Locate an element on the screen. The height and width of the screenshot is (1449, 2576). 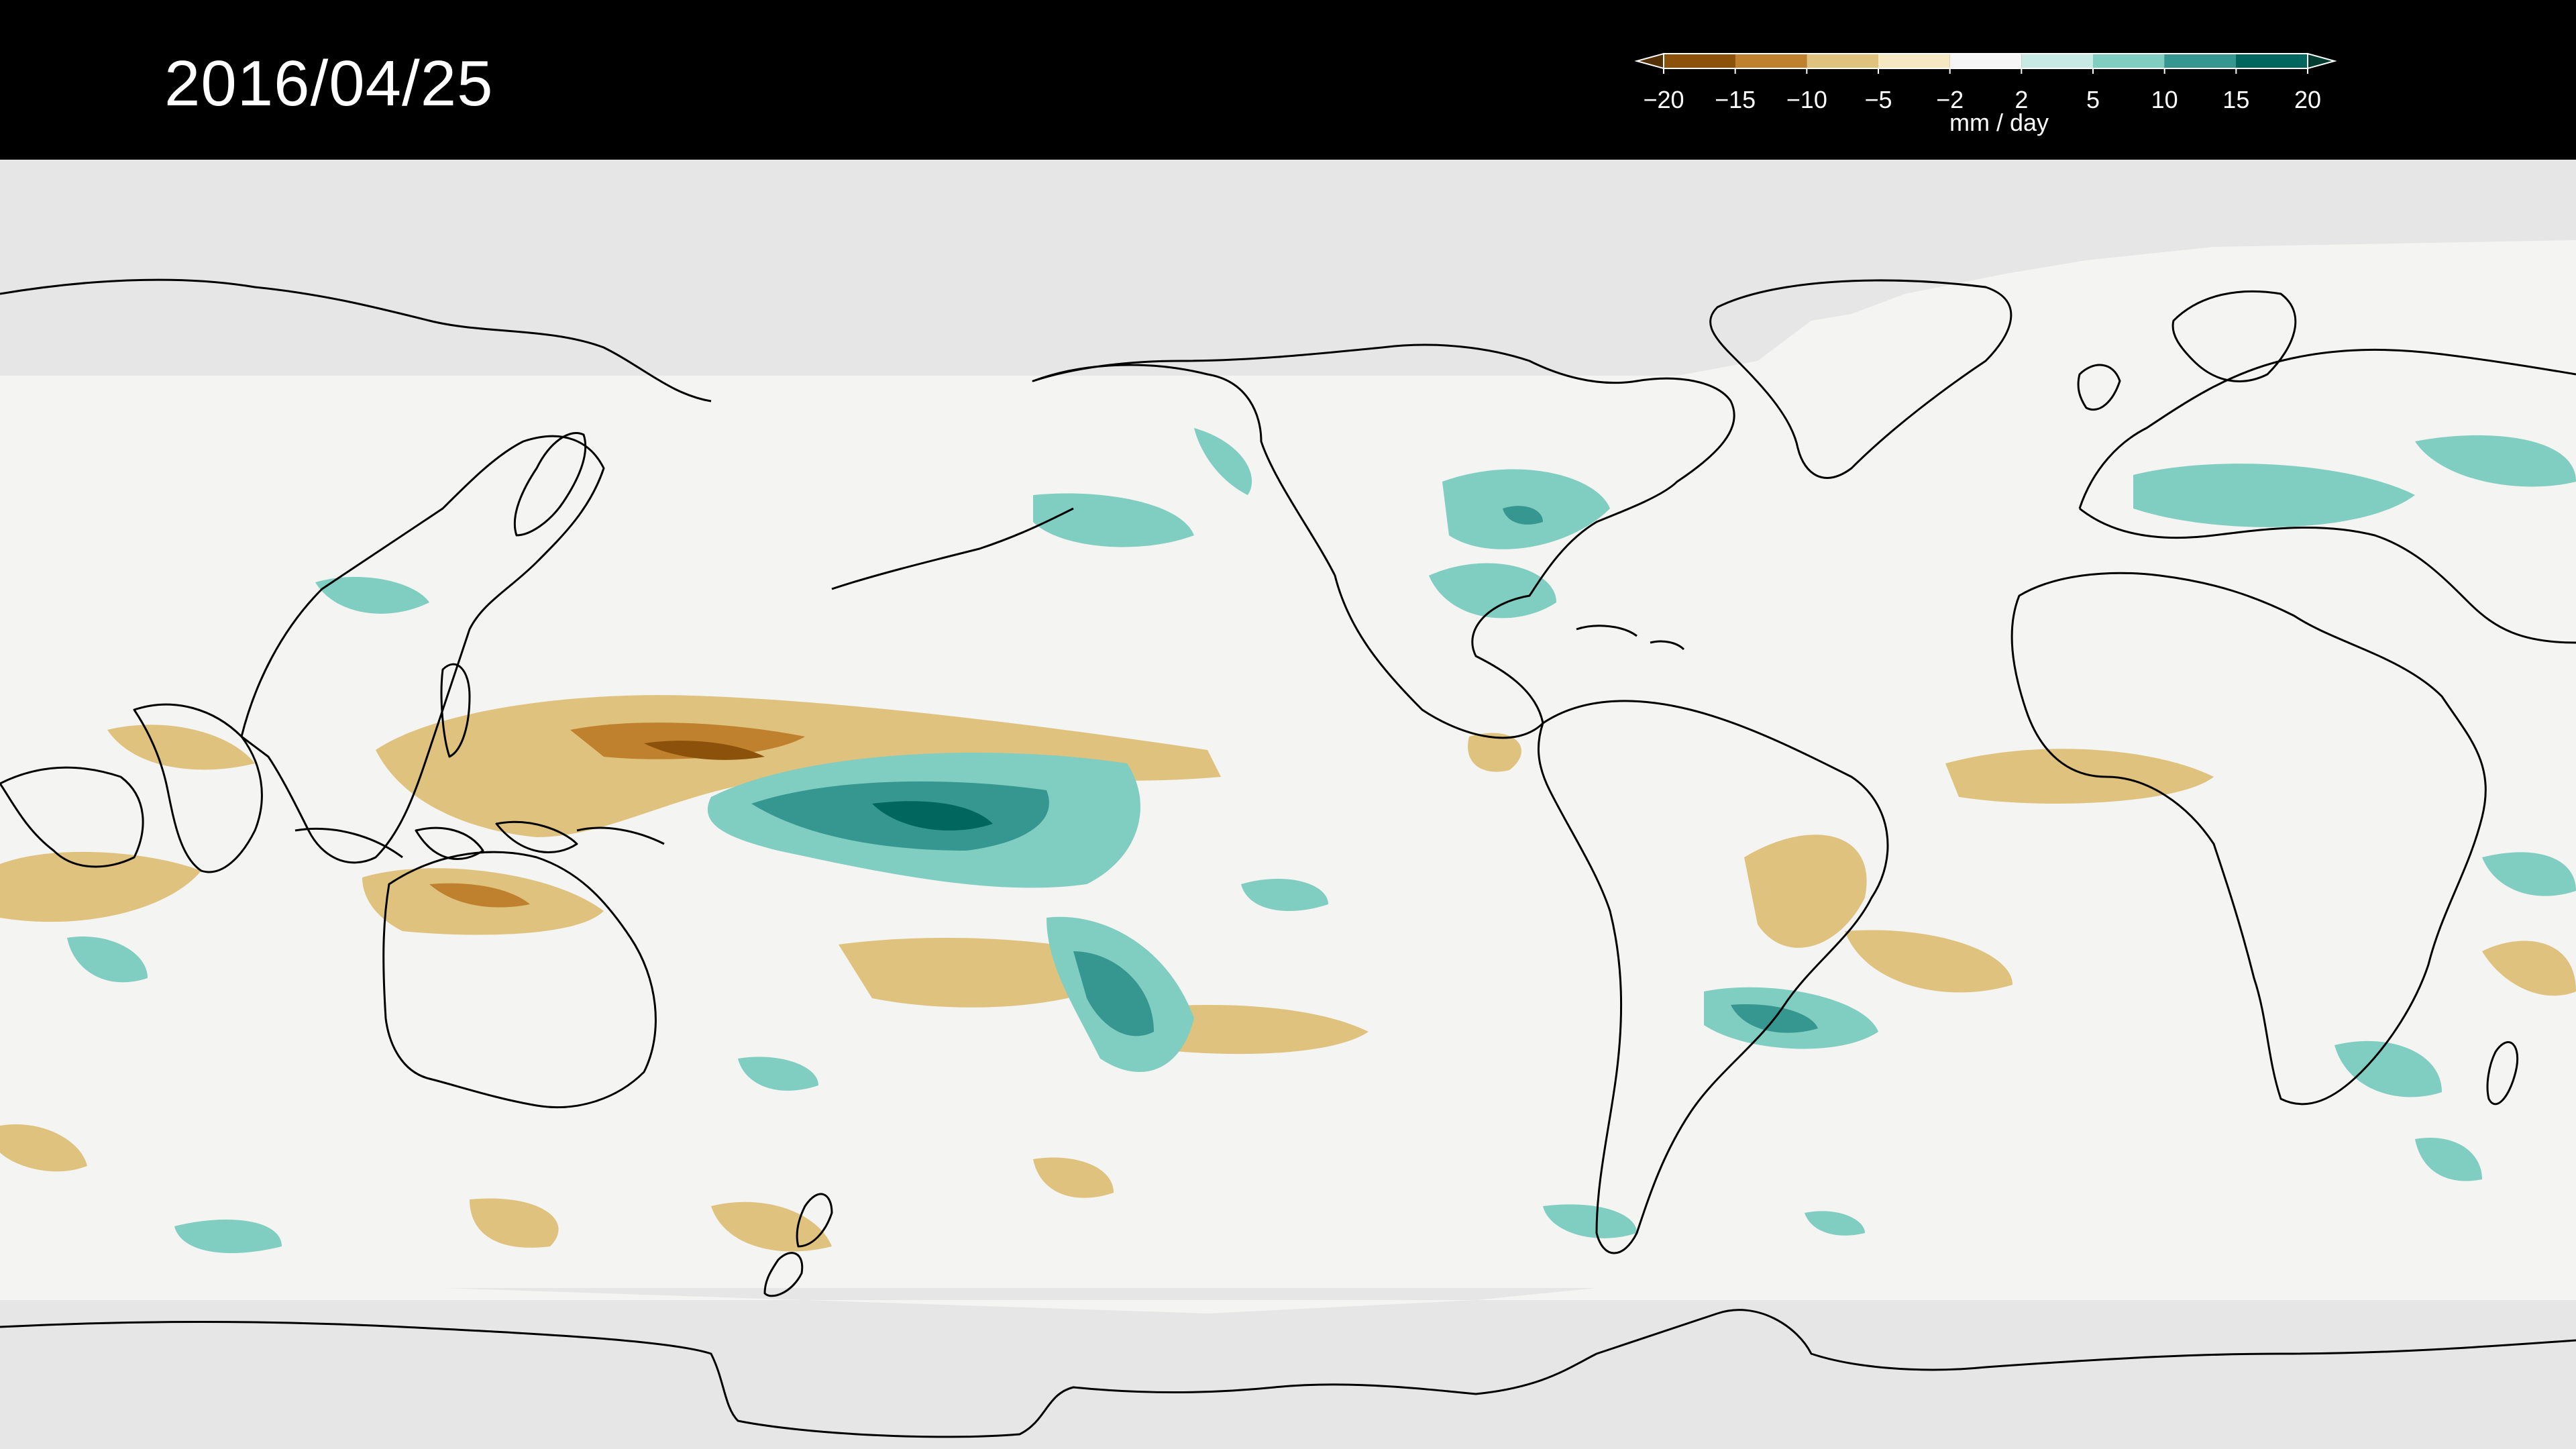
colorbar-tick-label: −5 is located at coordinates (1878, 99).